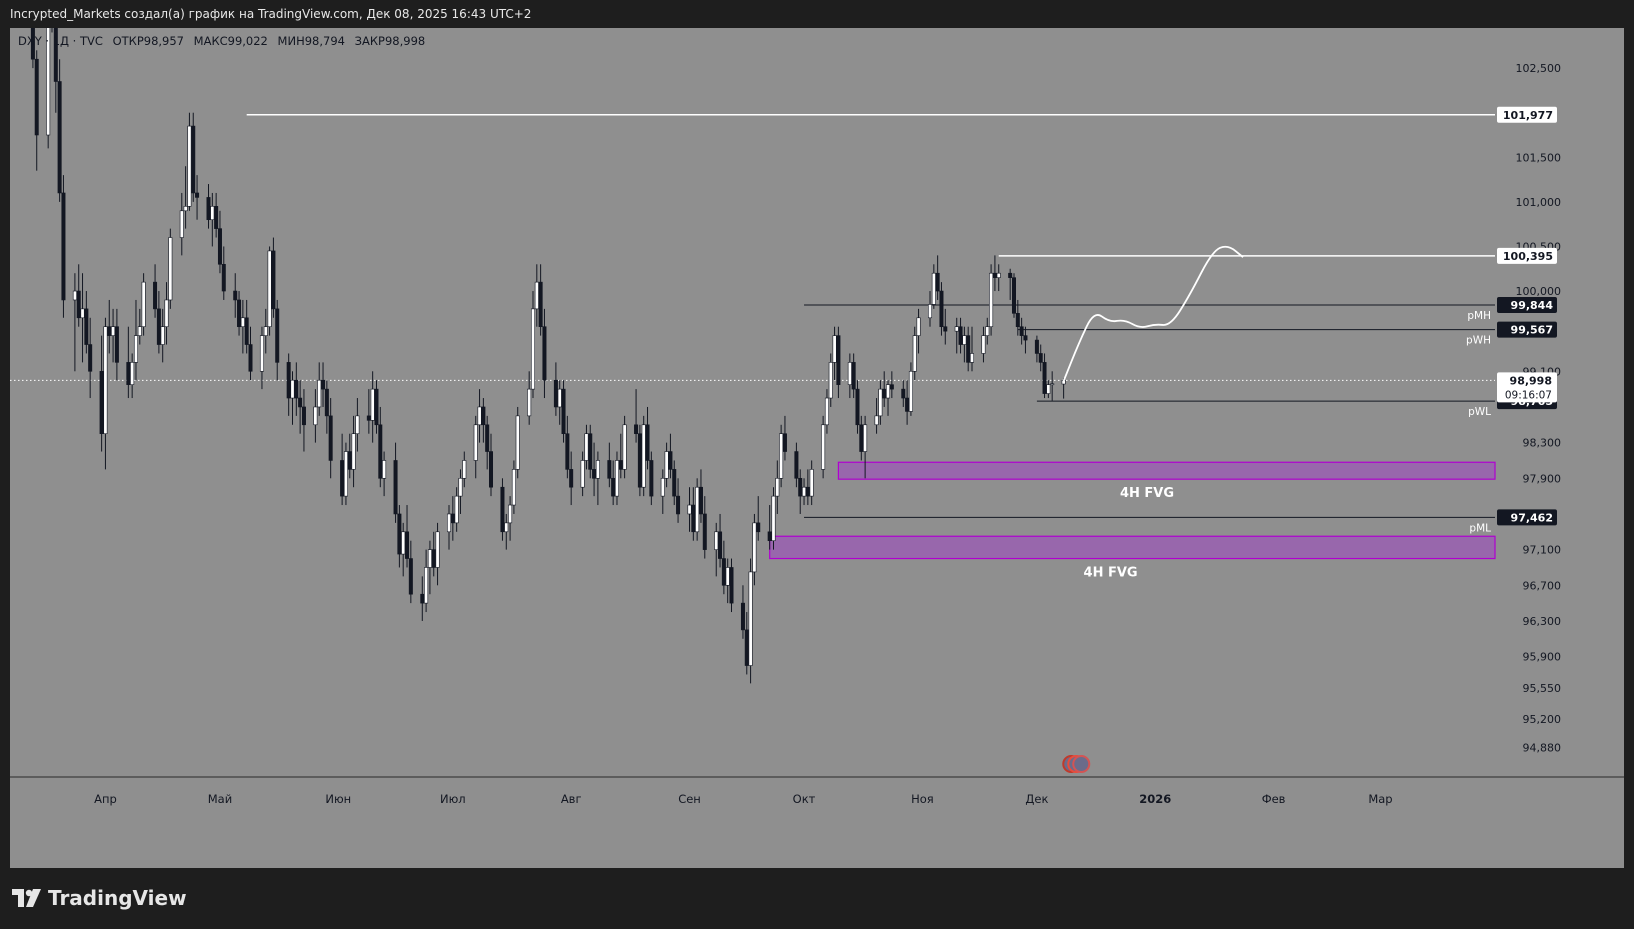 This screenshot has width=1634, height=929. Describe the element at coordinates (1542, 443) in the screenshot. I see `y-axis-tick-label: 98,300` at that location.